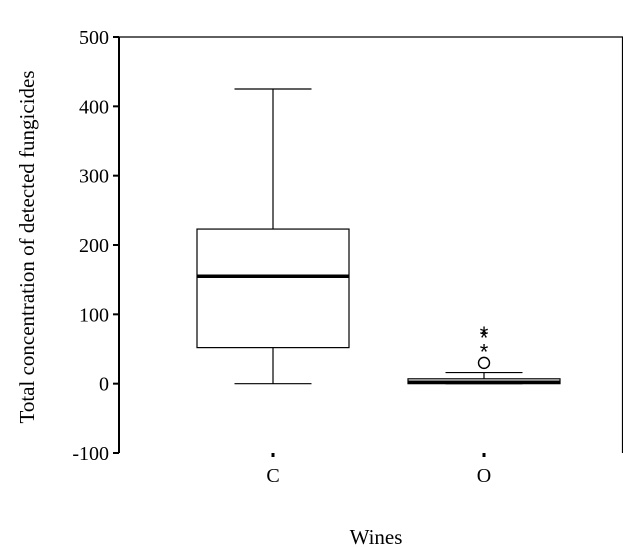 The width and height of the screenshot is (623, 547). Describe the element at coordinates (94, 315) in the screenshot. I see `y-tick-label: 100` at that location.